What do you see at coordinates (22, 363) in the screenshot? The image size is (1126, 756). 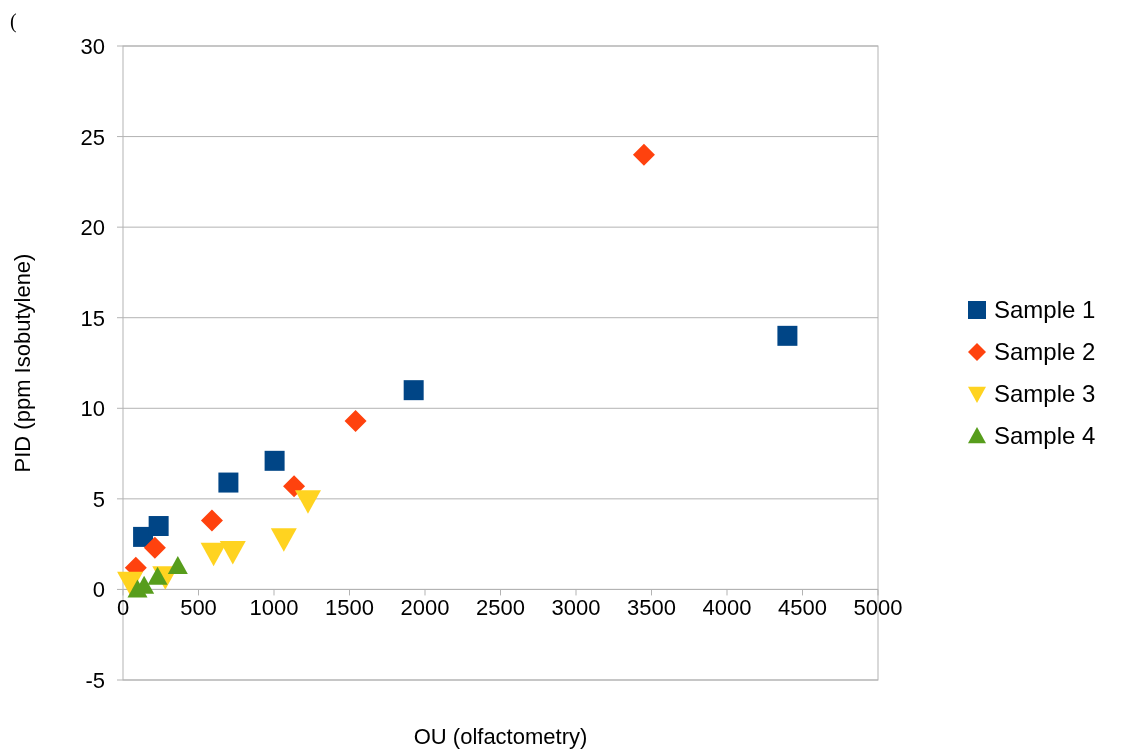 I see `y-axis-title: PID (ppm Isobutylene)` at bounding box center [22, 363].